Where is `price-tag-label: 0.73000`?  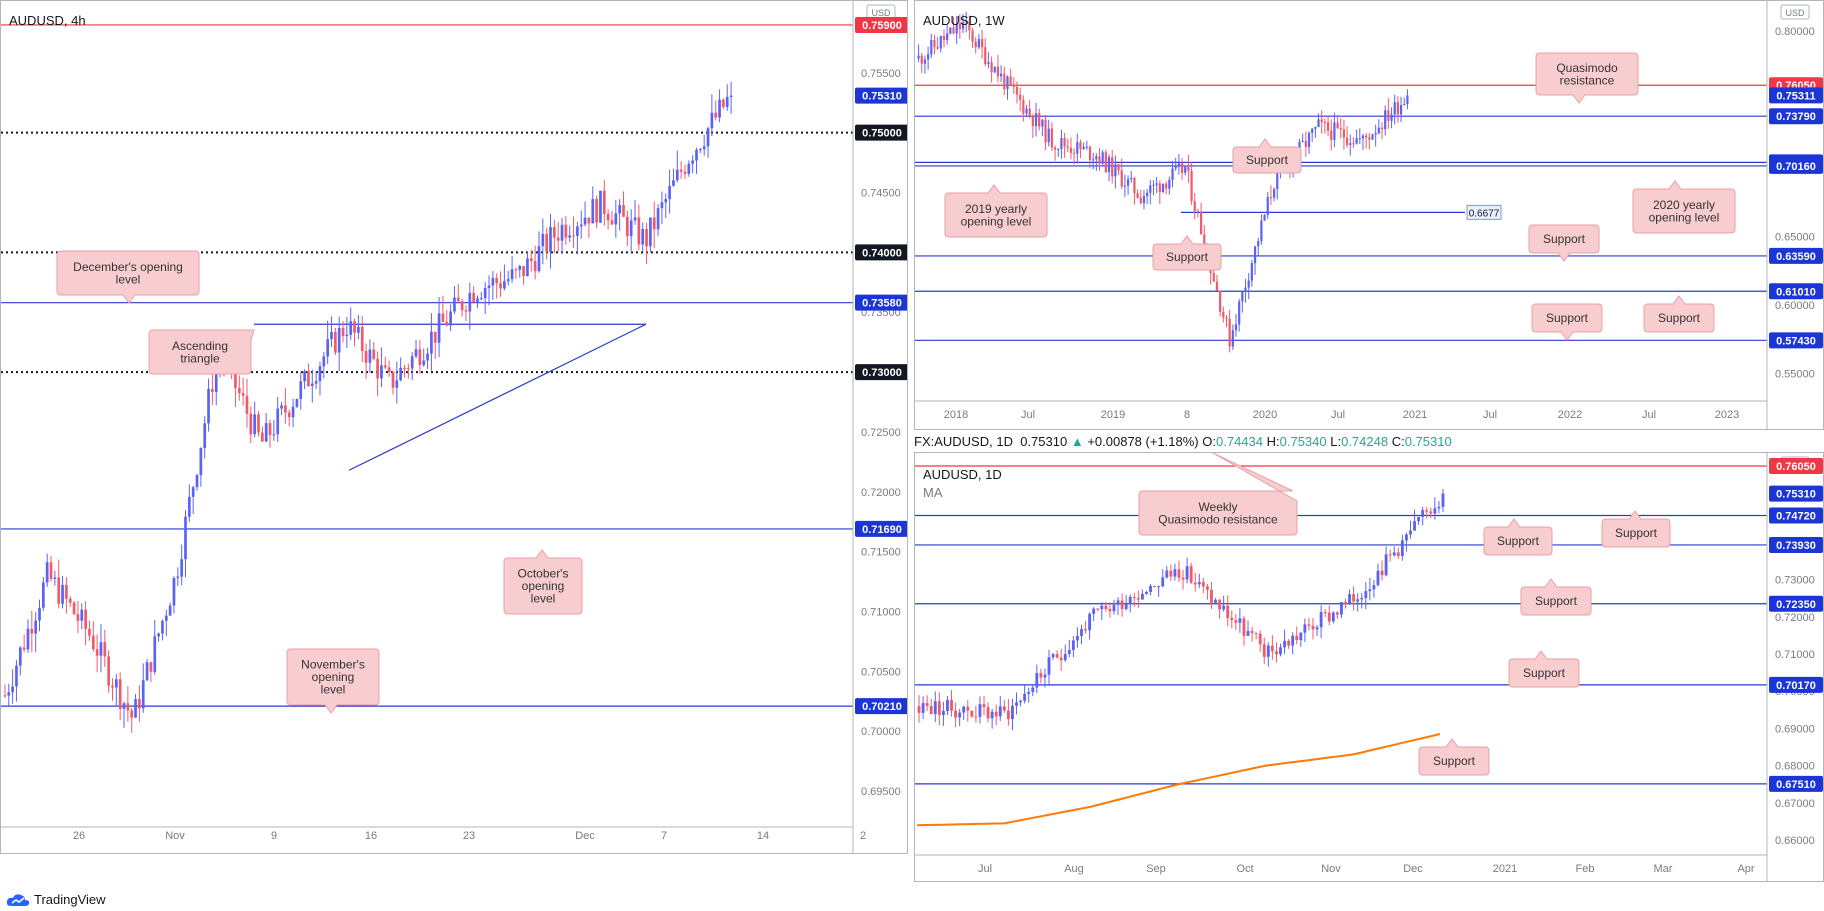
price-tag-label: 0.73000 is located at coordinates (882, 373).